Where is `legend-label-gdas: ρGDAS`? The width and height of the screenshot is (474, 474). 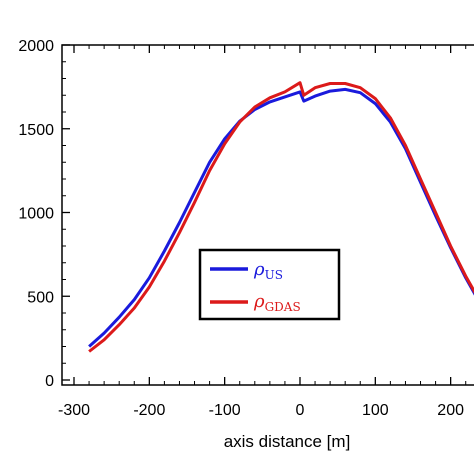 legend-label-gdas: ρGDAS is located at coordinates (277, 302).